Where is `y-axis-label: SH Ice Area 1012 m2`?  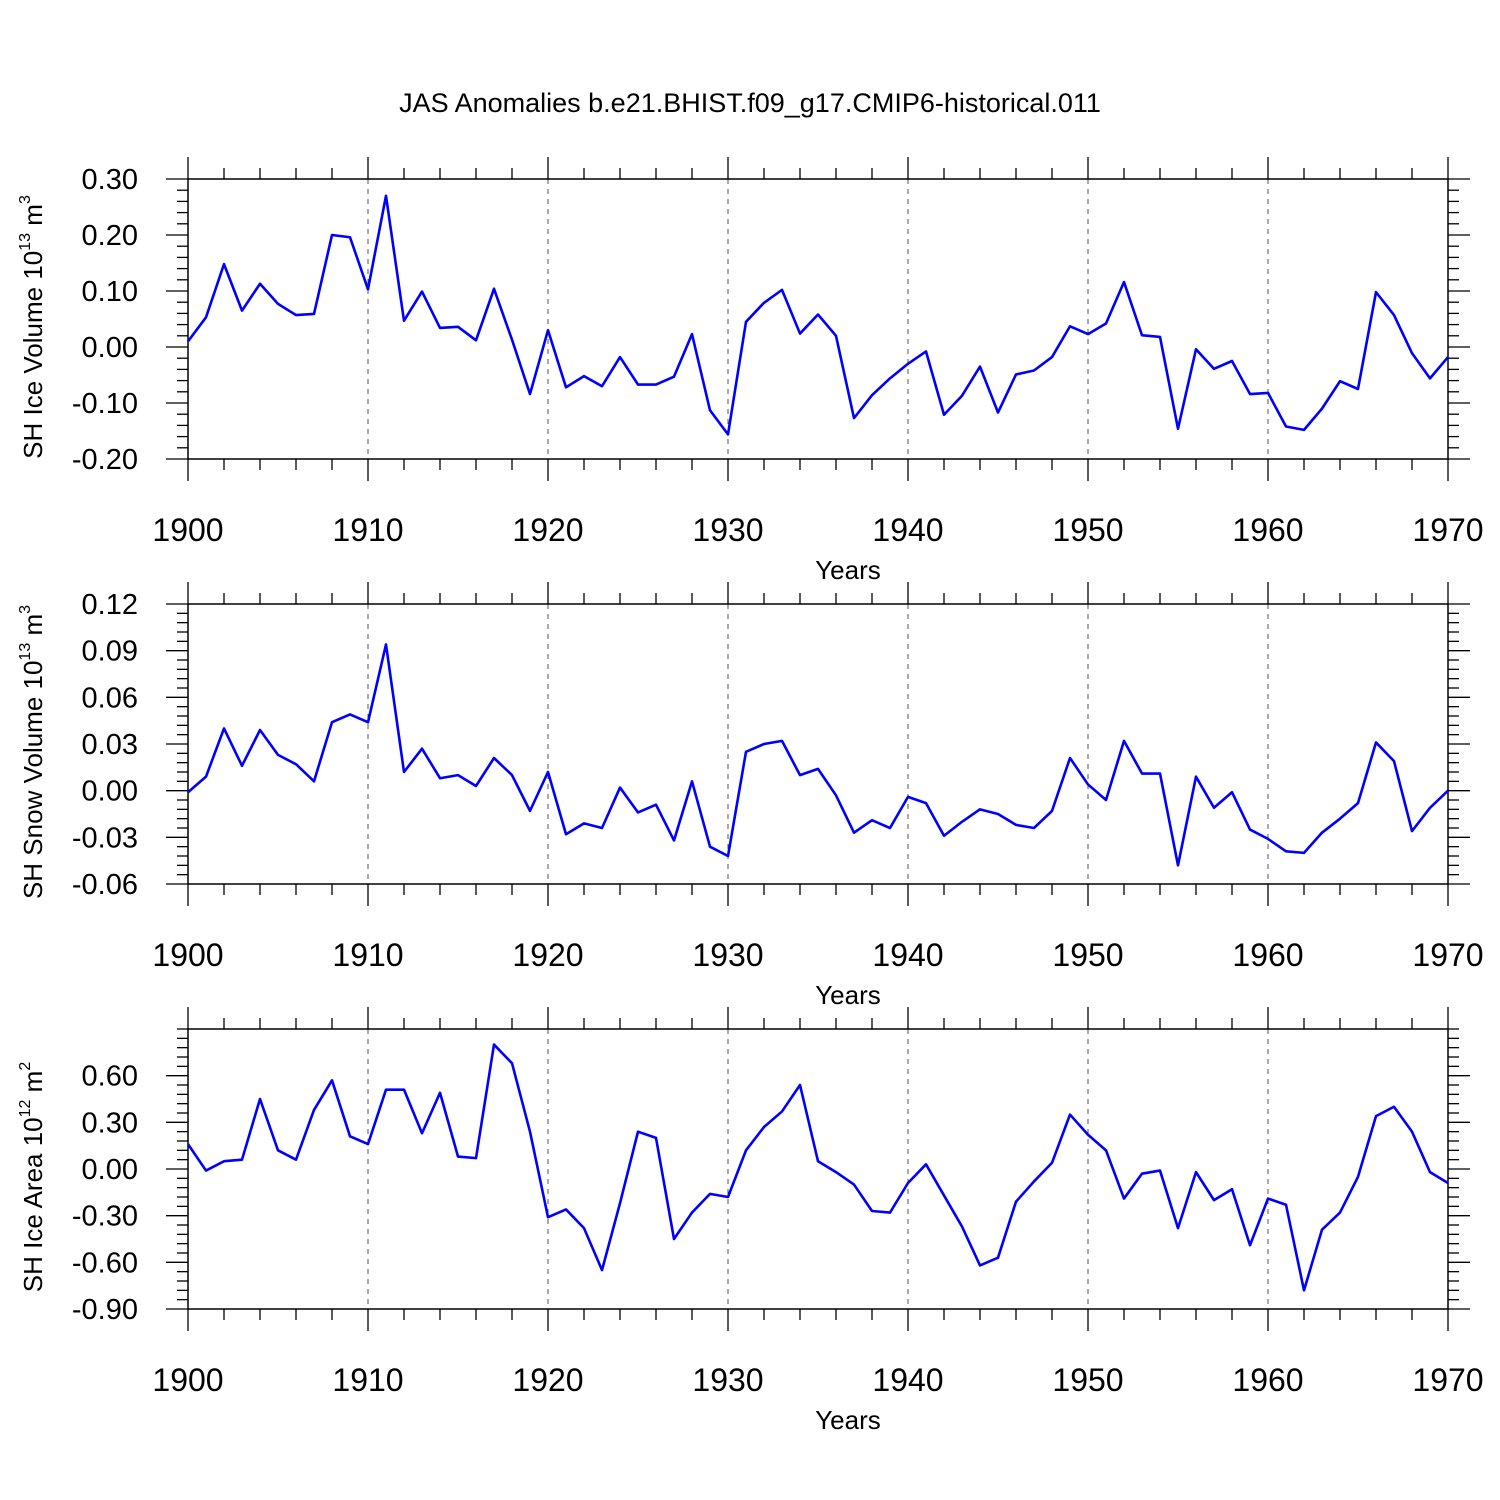
y-axis-label: SH Ice Area 1012 m2 is located at coordinates (32, 1177).